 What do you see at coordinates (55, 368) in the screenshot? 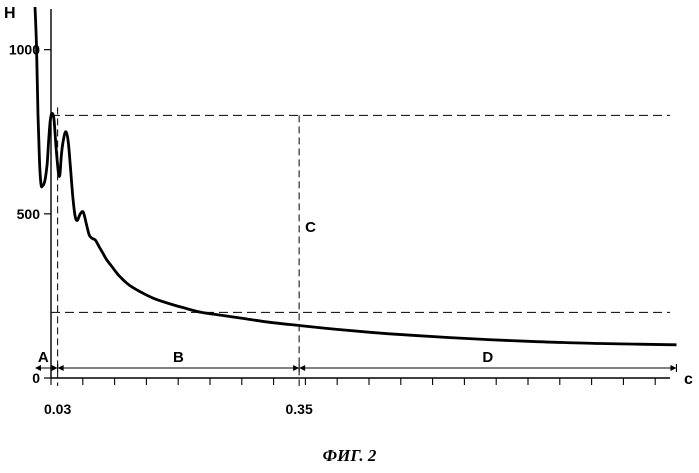
I see `region-arrow-end-A` at bounding box center [55, 368].